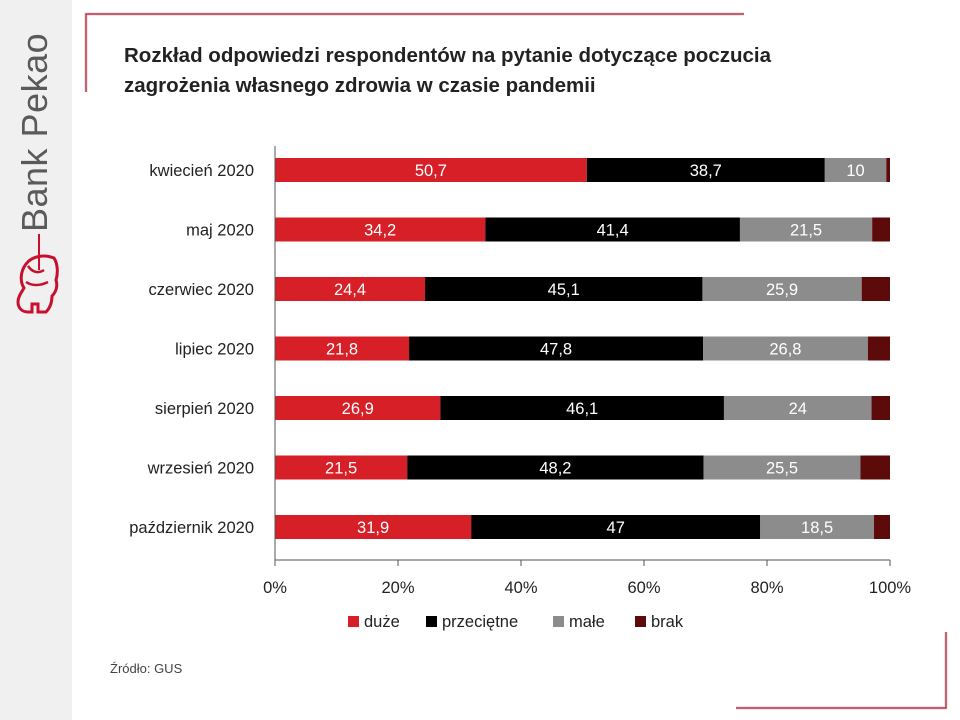  I want to click on data-label: 41,4, so click(613, 231).